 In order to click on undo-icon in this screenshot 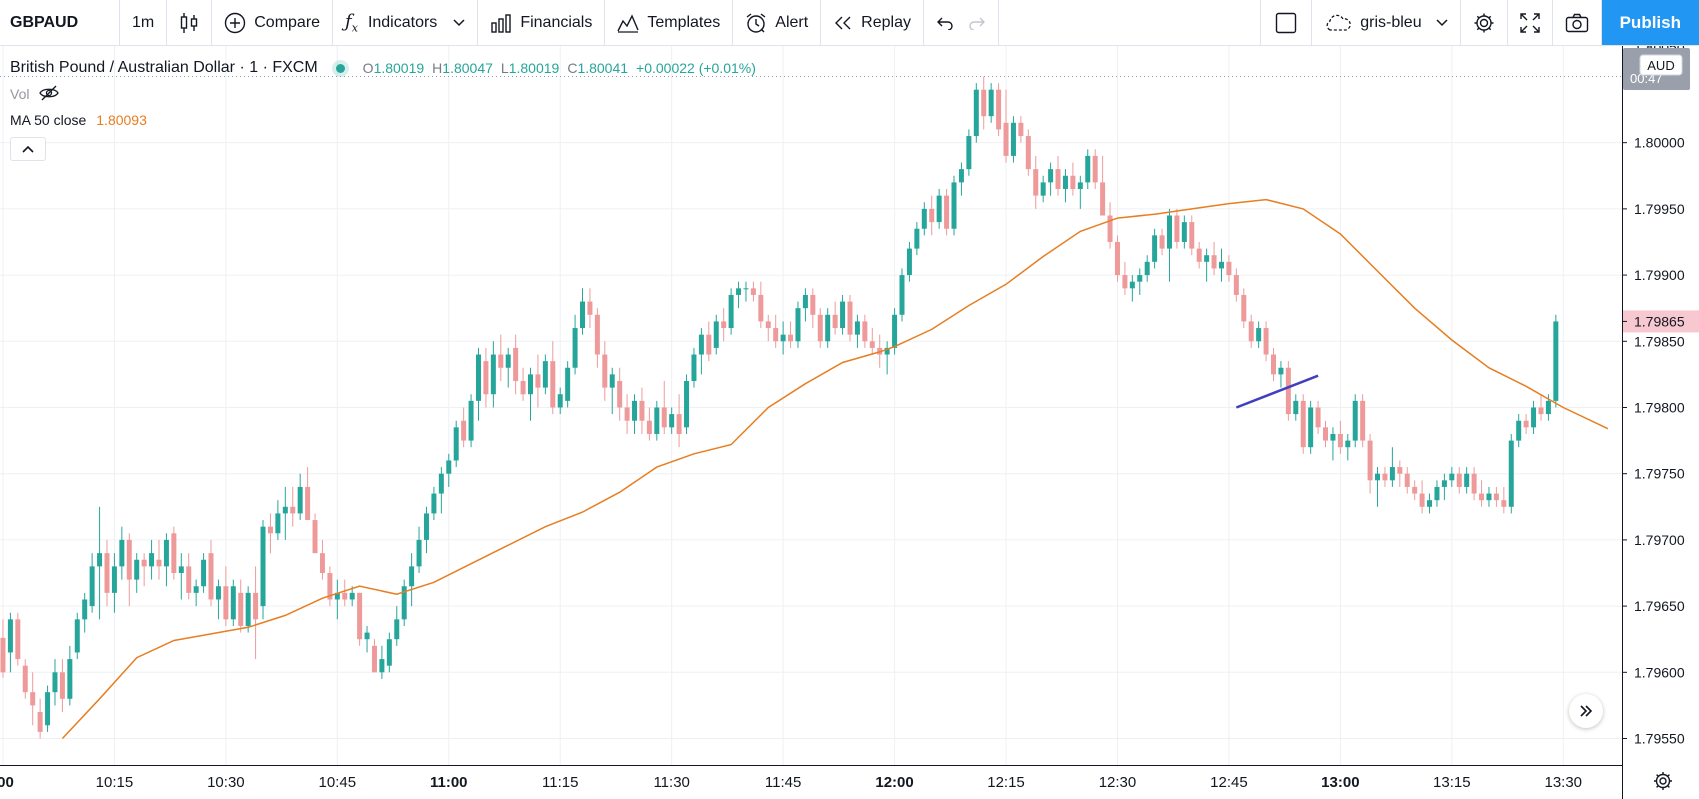, I will do `click(945, 23)`.